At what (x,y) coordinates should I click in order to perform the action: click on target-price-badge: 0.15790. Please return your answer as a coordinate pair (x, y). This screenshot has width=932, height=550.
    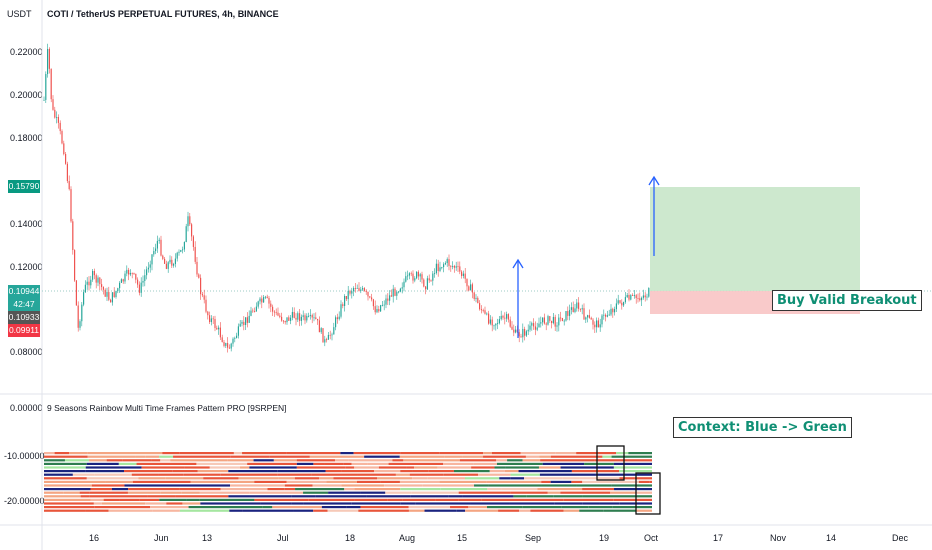
    Looking at the image, I should click on (24, 186).